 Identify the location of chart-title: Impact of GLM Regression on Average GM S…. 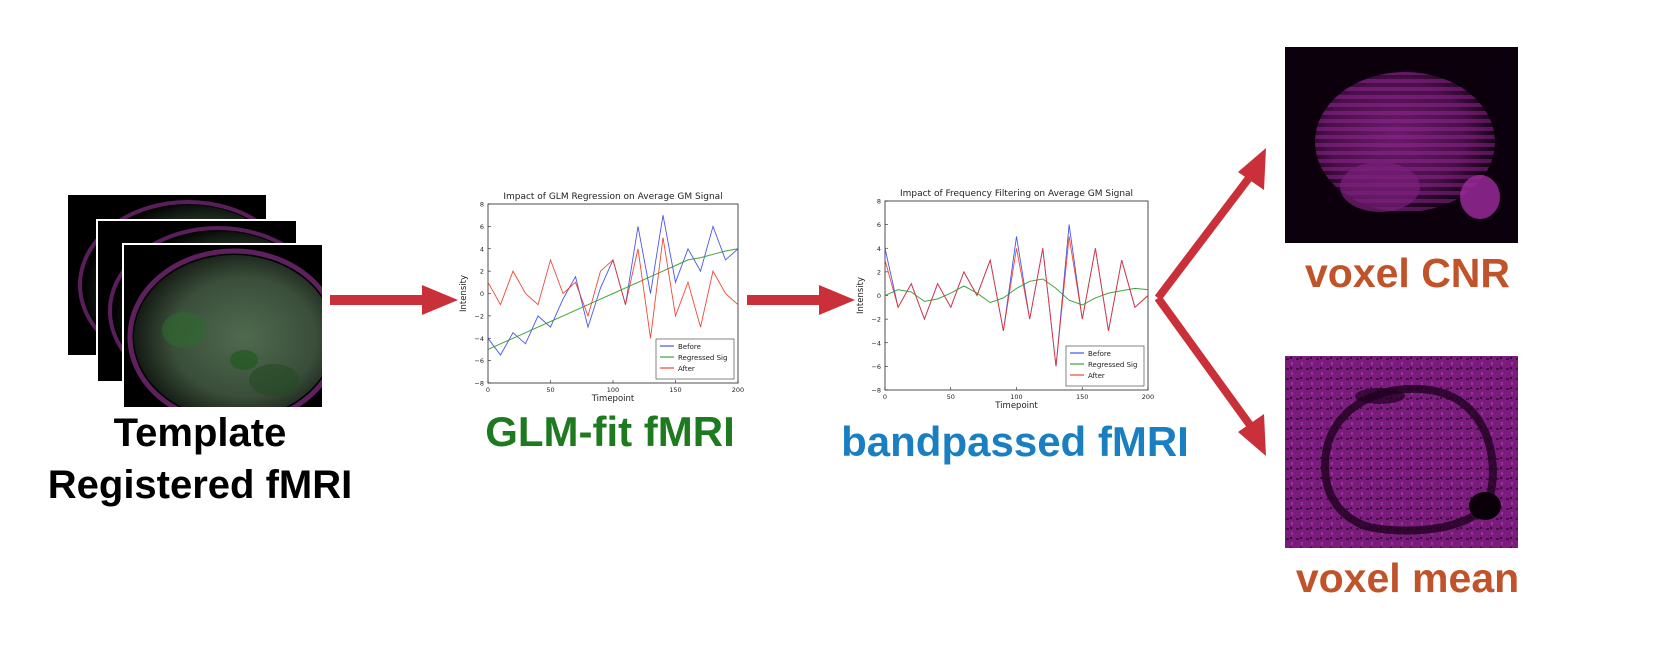
(612, 197).